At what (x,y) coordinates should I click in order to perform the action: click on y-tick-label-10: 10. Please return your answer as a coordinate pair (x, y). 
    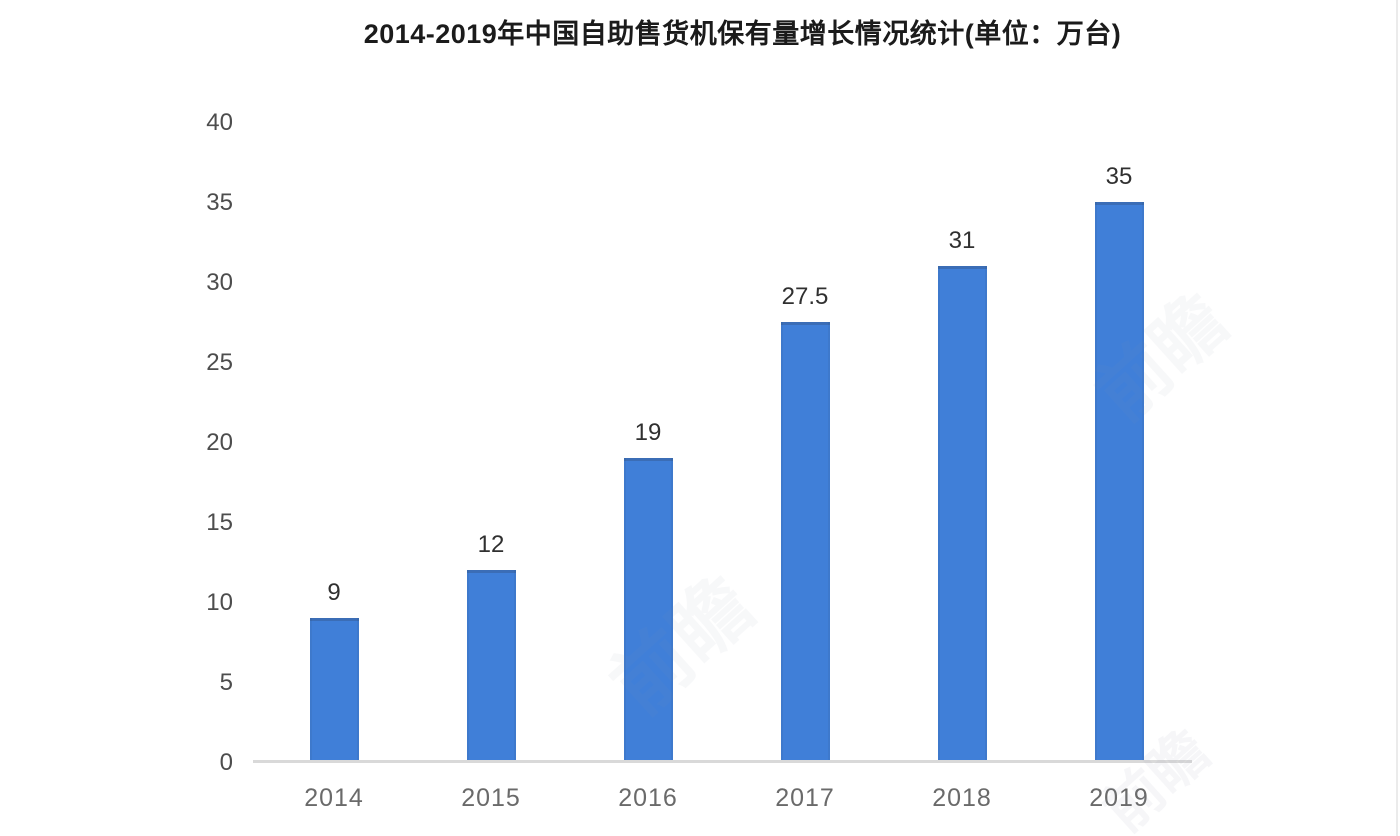
    Looking at the image, I should click on (219, 602).